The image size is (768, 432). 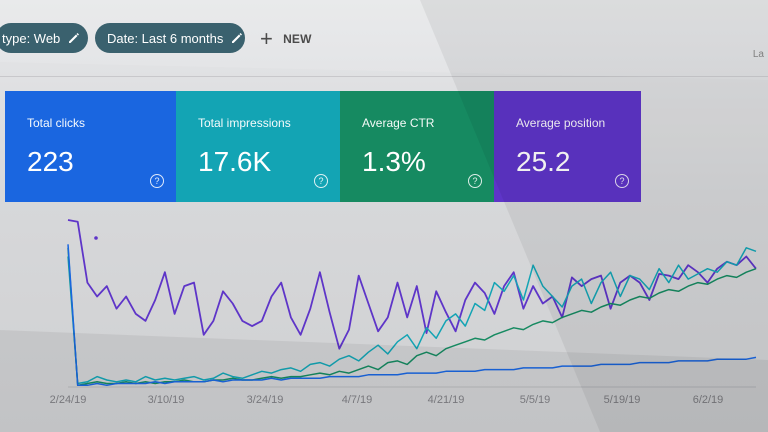 I want to click on last-updated-text: La, so click(x=758, y=54).